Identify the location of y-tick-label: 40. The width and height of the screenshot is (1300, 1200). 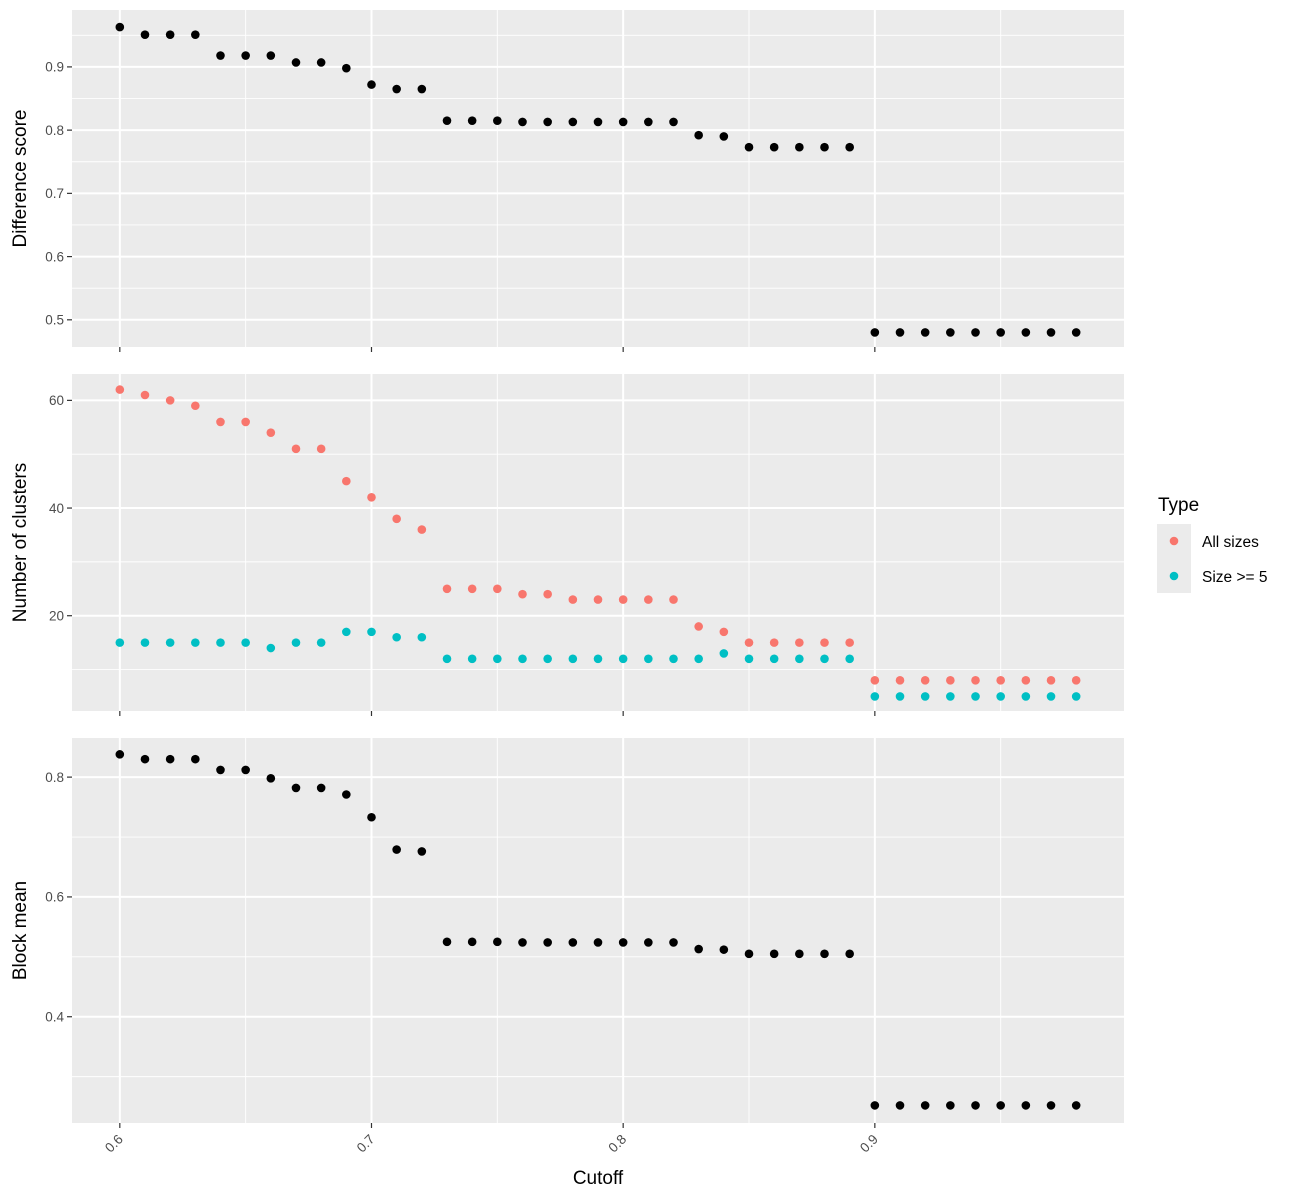
(56, 508).